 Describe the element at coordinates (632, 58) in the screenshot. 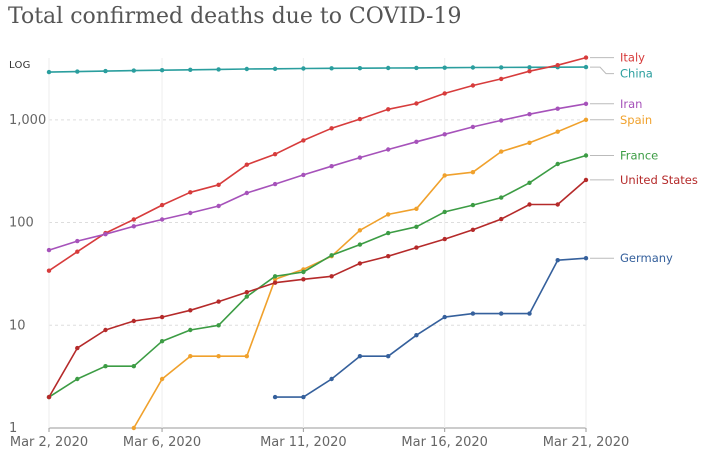

I see `legend-label: Italy` at that location.